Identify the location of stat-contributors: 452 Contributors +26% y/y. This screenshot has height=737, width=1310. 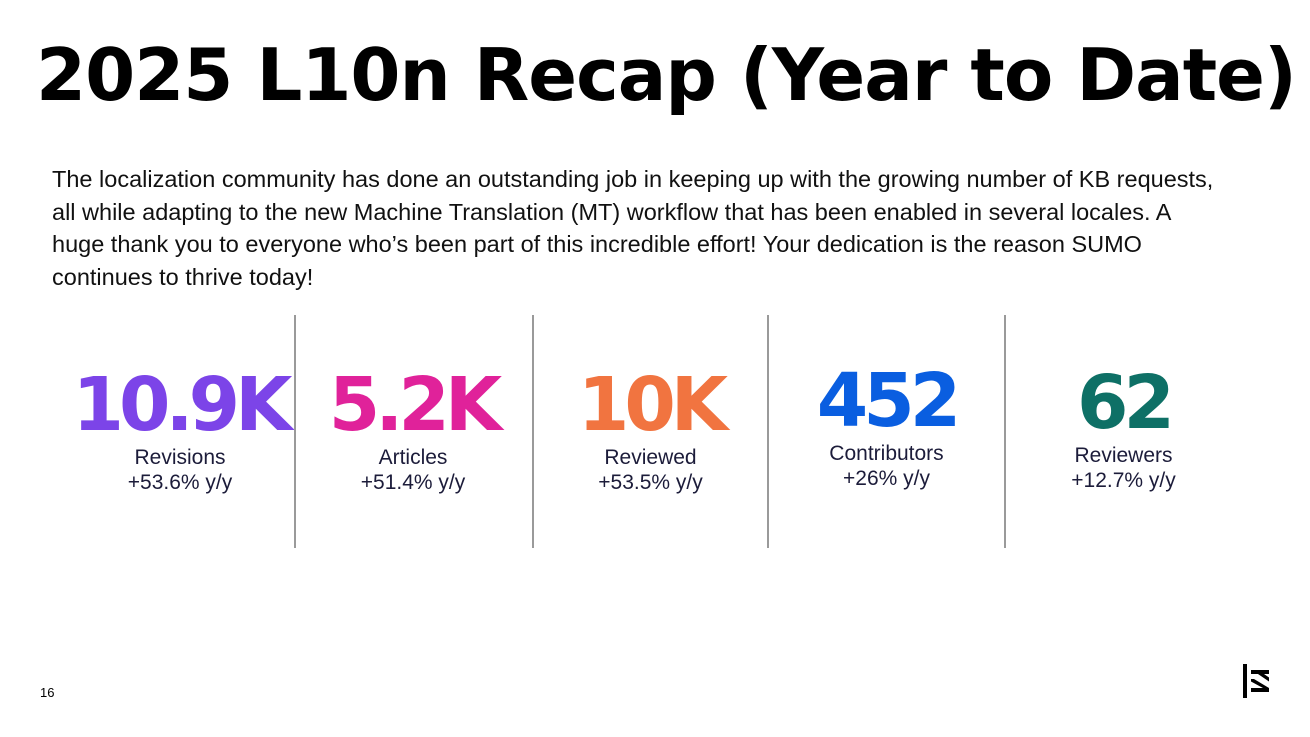
(886, 454).